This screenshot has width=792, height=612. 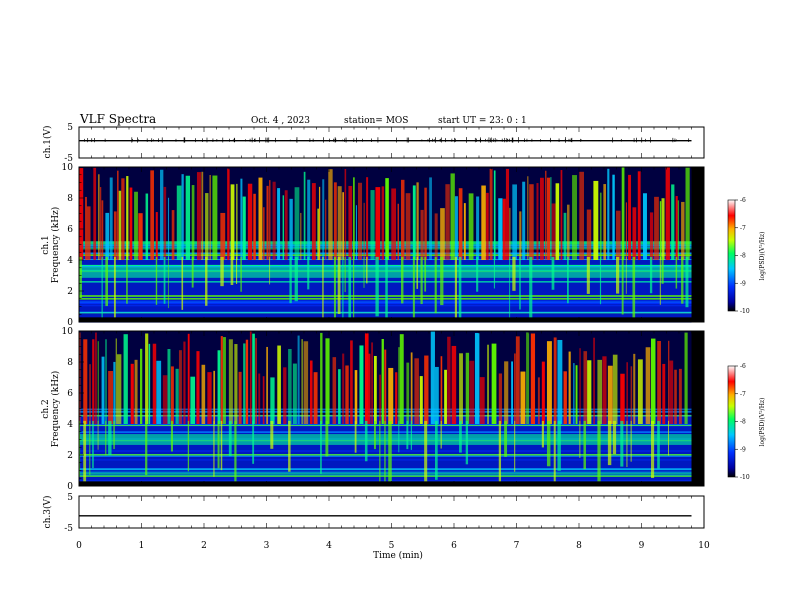 I want to click on x-tick-label-9: 9, so click(x=642, y=546).